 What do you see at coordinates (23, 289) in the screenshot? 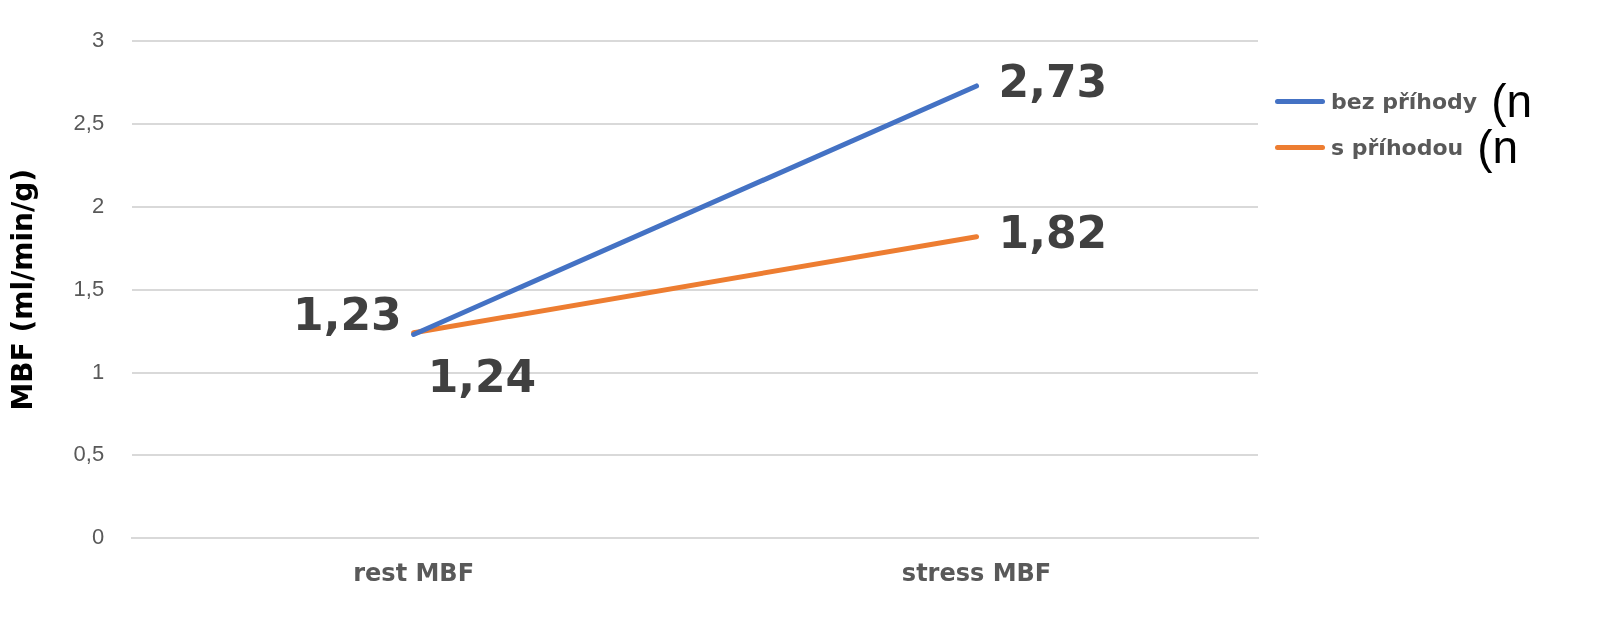
I see `y-axis-title: MBF (ml/min/g)` at bounding box center [23, 289].